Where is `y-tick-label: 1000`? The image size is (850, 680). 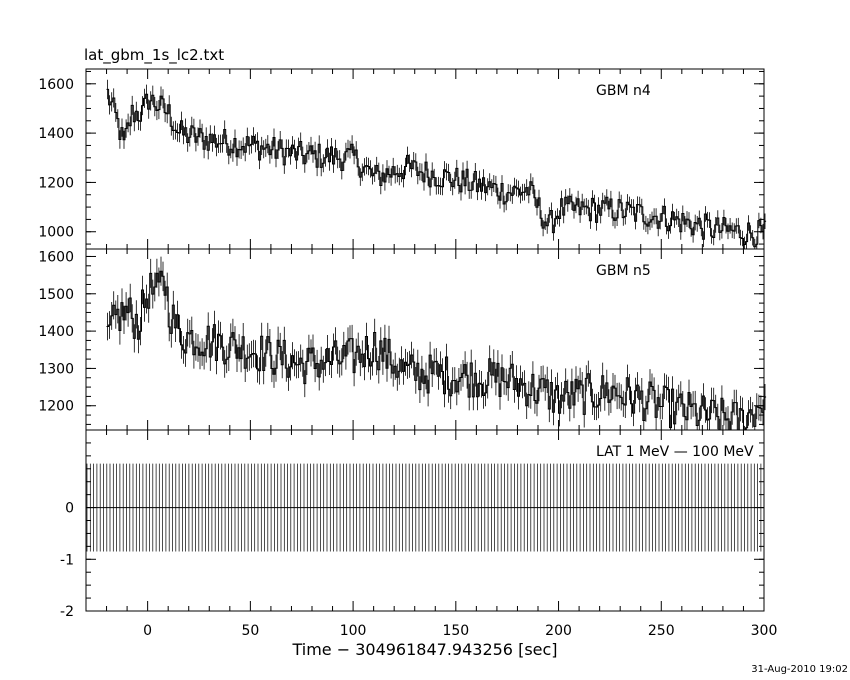 y-tick-label: 1000 is located at coordinates (56, 233).